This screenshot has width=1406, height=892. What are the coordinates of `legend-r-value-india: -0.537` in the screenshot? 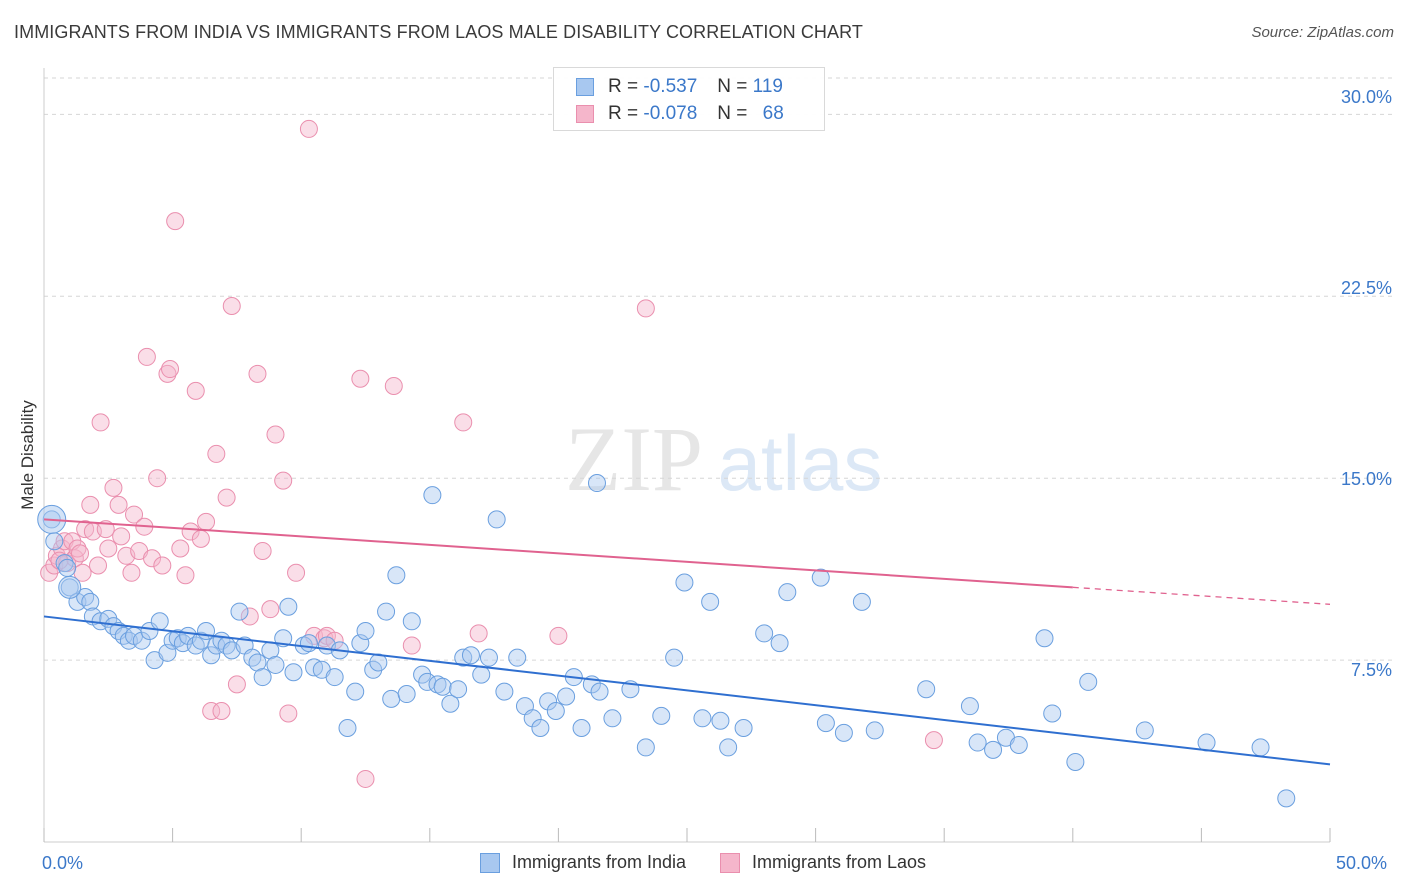 It's located at (670, 86).